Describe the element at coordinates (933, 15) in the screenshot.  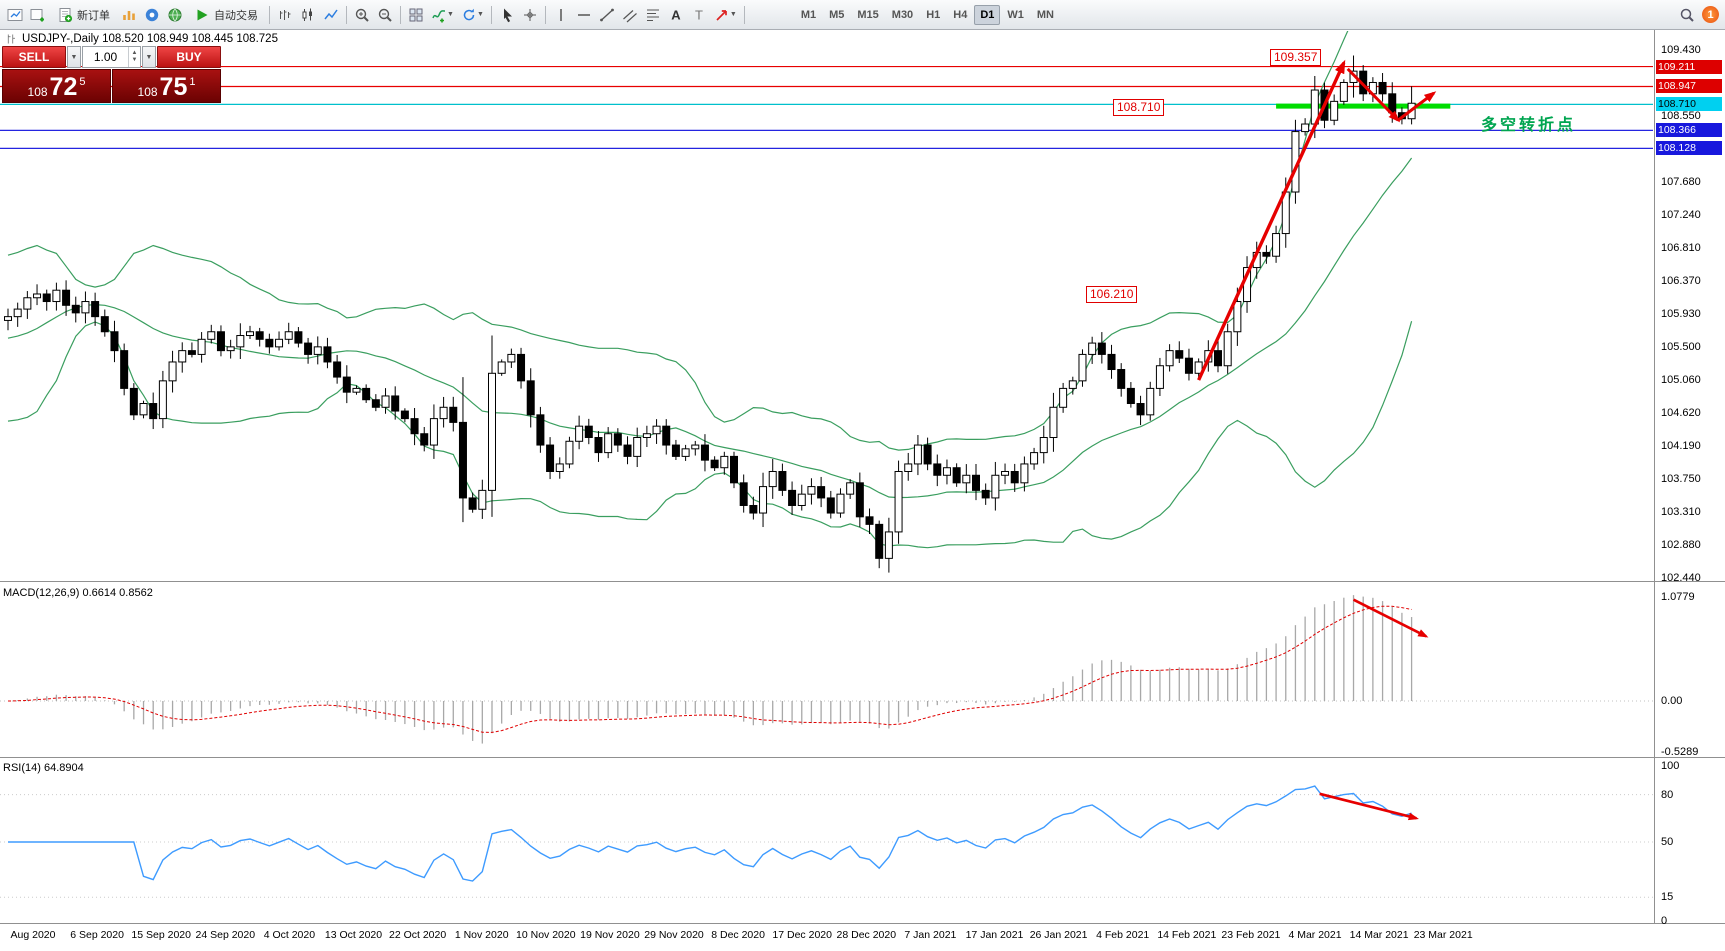
I see `timeframe-h1: H1` at that location.